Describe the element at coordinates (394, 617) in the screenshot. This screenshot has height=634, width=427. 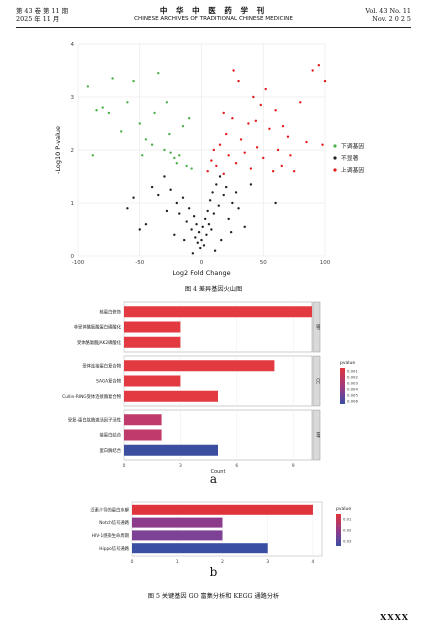
I see `page-number: XXXX` at that location.